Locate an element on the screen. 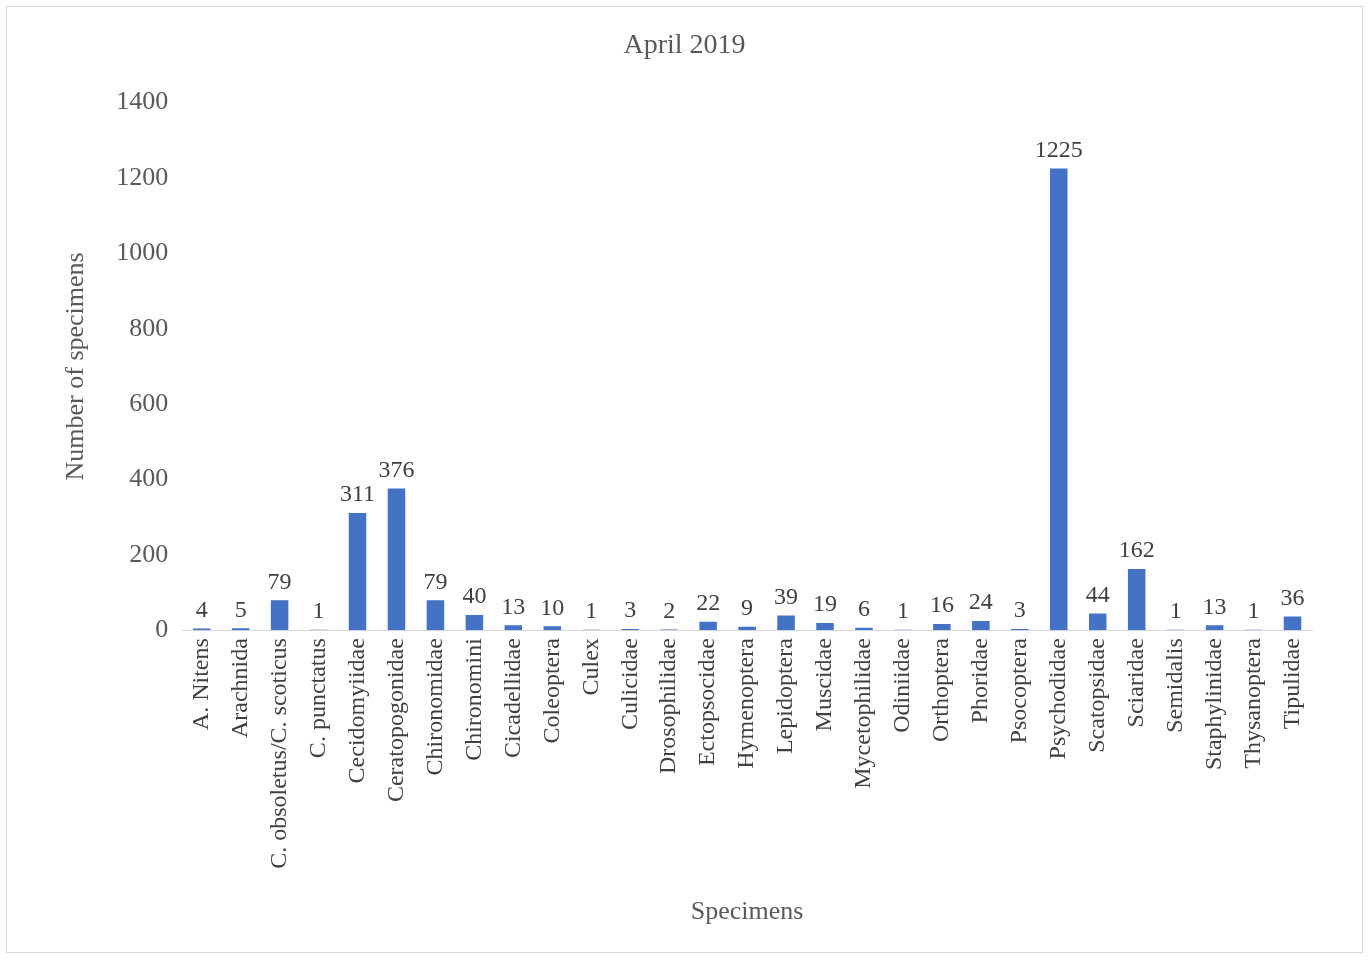 Image resolution: width=1371 pixels, height=961 pixels. y-tick-label: 200 is located at coordinates (149, 553).